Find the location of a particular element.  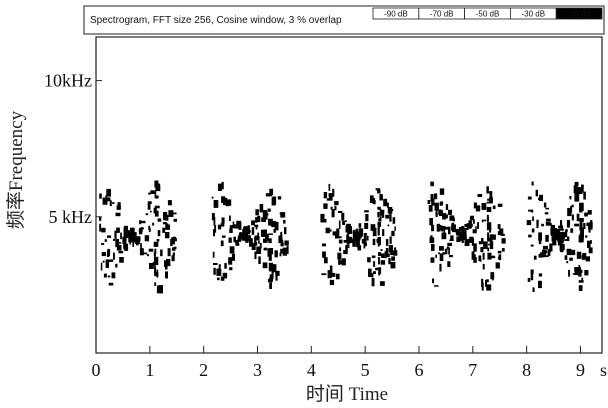

legend-label: -90 dB is located at coordinates (396, 14).